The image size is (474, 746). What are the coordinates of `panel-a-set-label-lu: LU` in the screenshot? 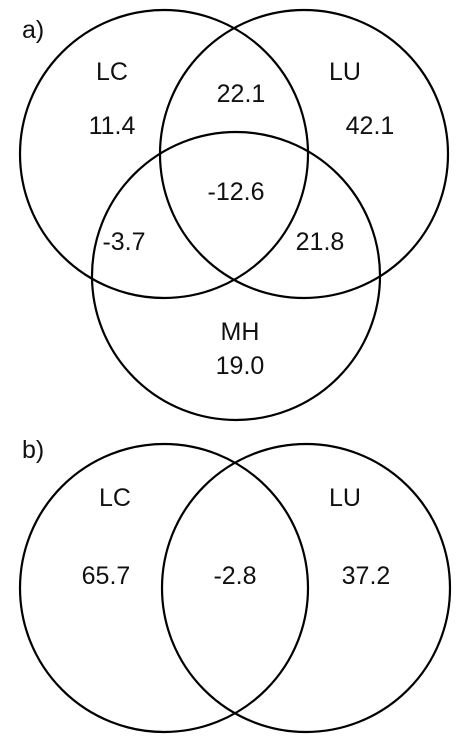 It's located at (345, 72).